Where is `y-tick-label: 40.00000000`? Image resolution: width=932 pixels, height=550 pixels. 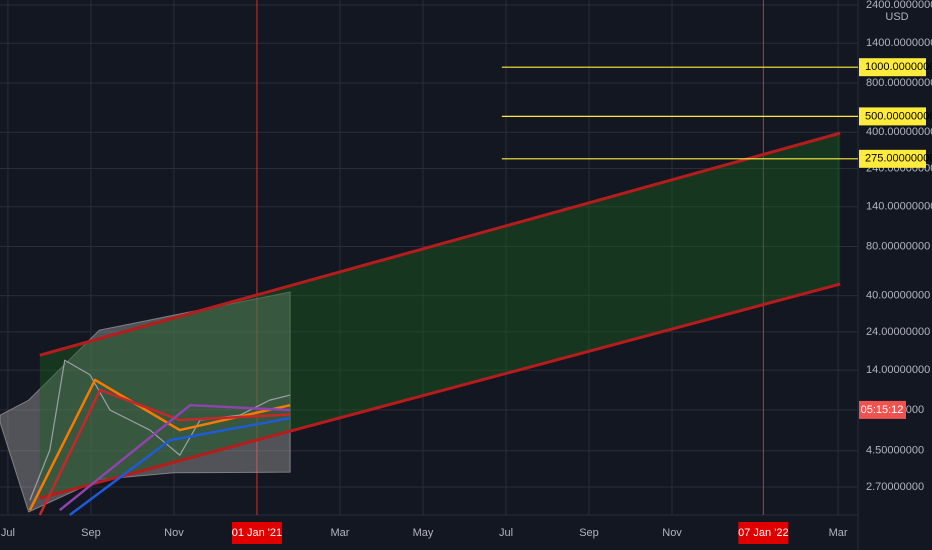
y-tick-label: 40.00000000 is located at coordinates (898, 296).